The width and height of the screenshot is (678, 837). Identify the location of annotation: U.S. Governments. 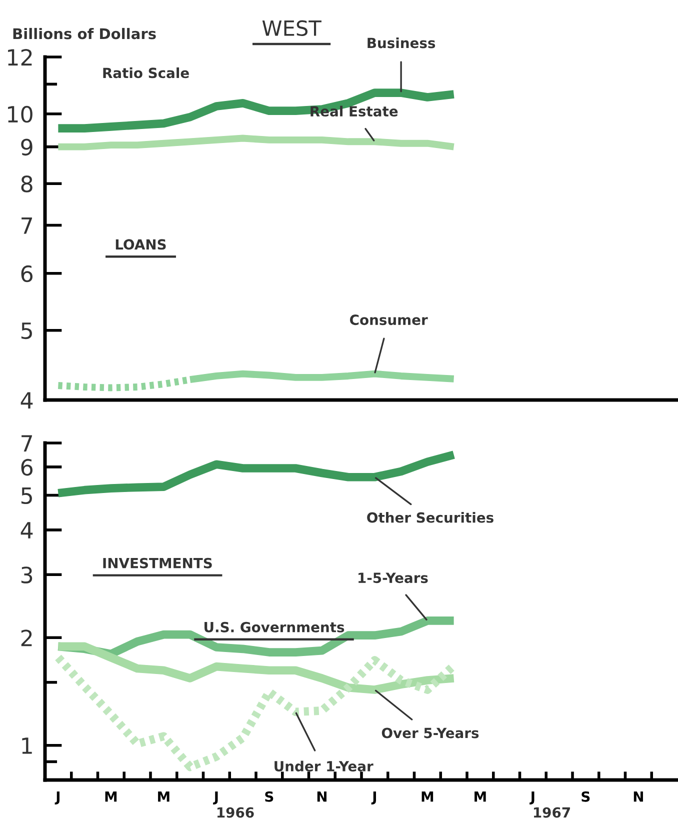
(274, 627).